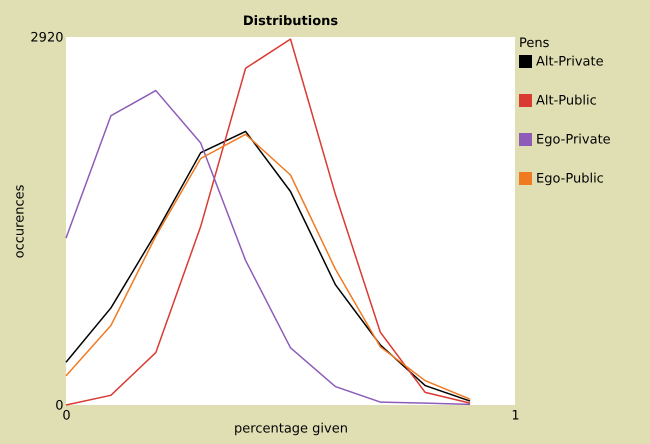 The image size is (650, 444). Describe the element at coordinates (47, 38) in the screenshot. I see `y-tick-label: 2920` at that location.